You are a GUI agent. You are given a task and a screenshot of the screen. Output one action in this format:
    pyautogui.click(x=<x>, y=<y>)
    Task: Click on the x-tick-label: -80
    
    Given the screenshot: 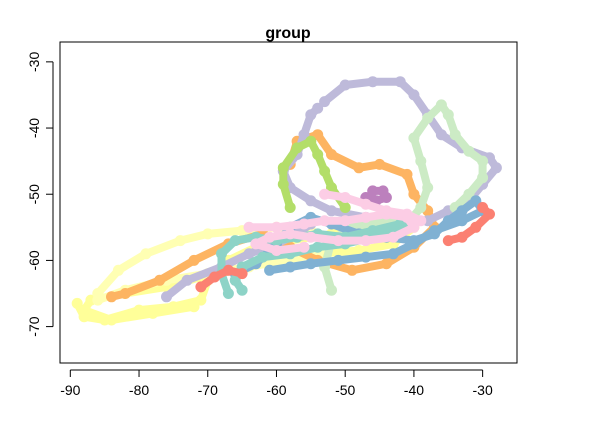 What is the action you would take?
    pyautogui.click(x=139, y=390)
    